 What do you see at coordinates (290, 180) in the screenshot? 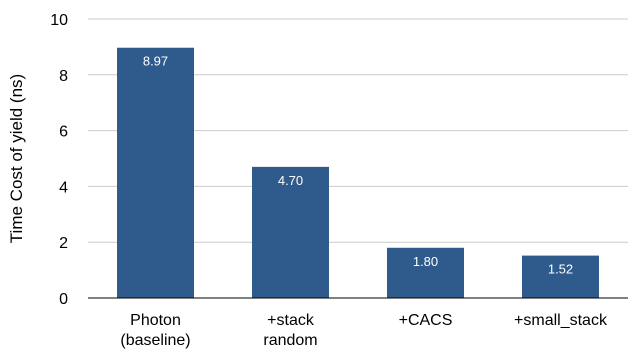
I see `bar-value-label: 4.70` at bounding box center [290, 180].